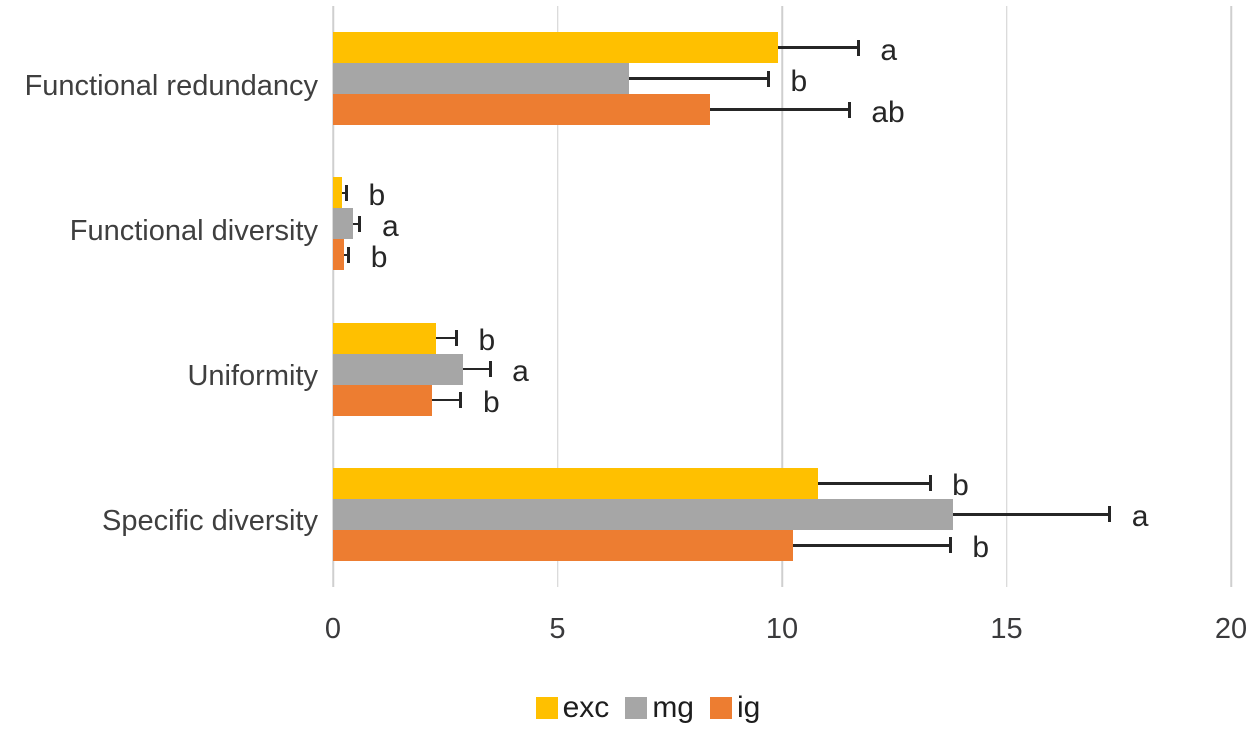  I want to click on x-tick-label-20: 20, so click(1231, 629).